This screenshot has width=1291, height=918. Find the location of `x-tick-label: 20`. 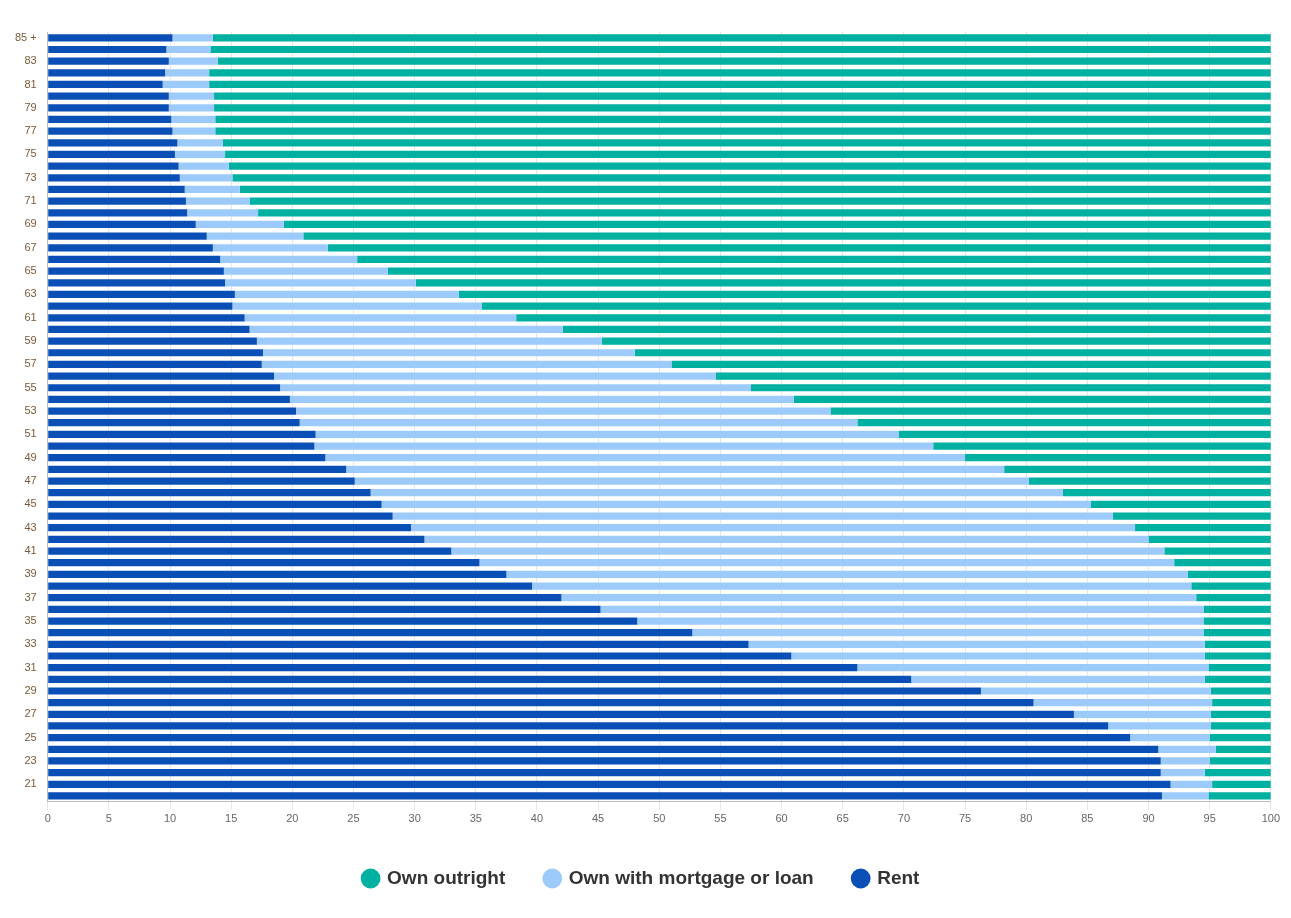

x-tick-label: 20 is located at coordinates (292, 818).